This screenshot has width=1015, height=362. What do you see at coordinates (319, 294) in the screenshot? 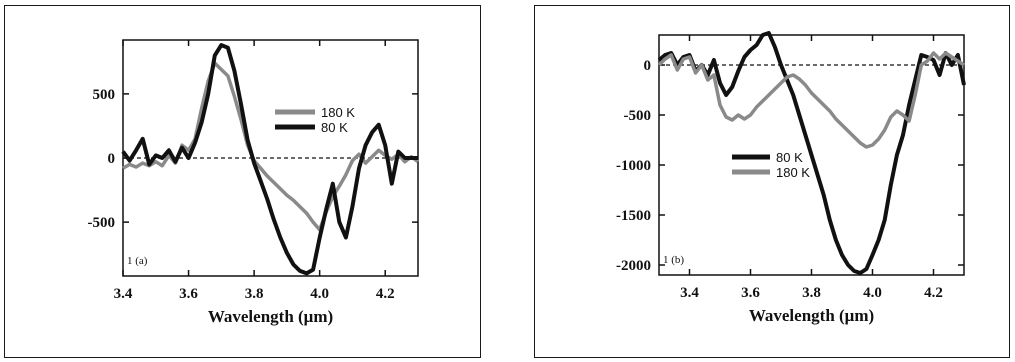
I see `x-tick-label-a: 4.0` at bounding box center [319, 294].